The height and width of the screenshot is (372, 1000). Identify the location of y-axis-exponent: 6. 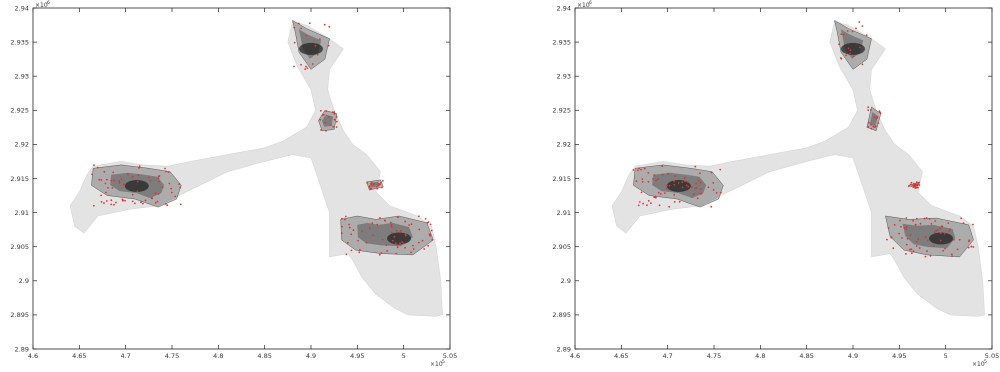
(590, 3).